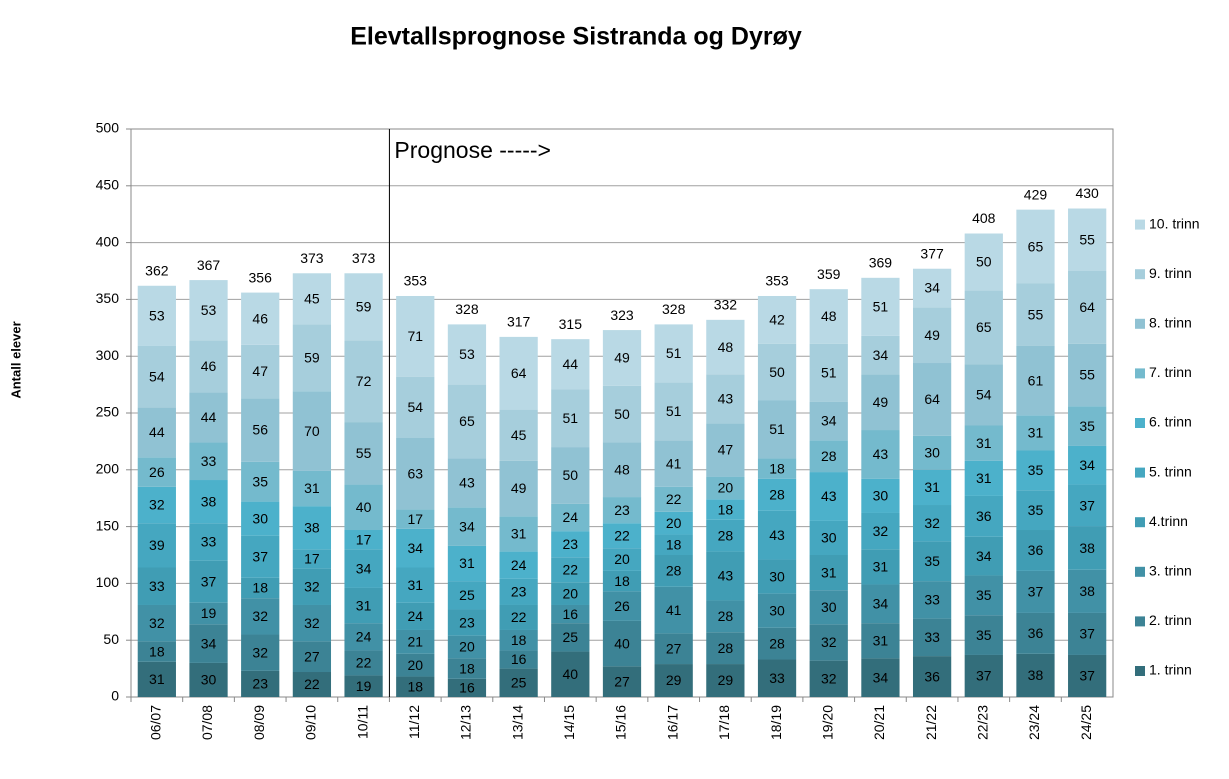 The height and width of the screenshot is (779, 1229). What do you see at coordinates (724, 722) in the screenshot?
I see `x-tick-label: 17/18` at bounding box center [724, 722].